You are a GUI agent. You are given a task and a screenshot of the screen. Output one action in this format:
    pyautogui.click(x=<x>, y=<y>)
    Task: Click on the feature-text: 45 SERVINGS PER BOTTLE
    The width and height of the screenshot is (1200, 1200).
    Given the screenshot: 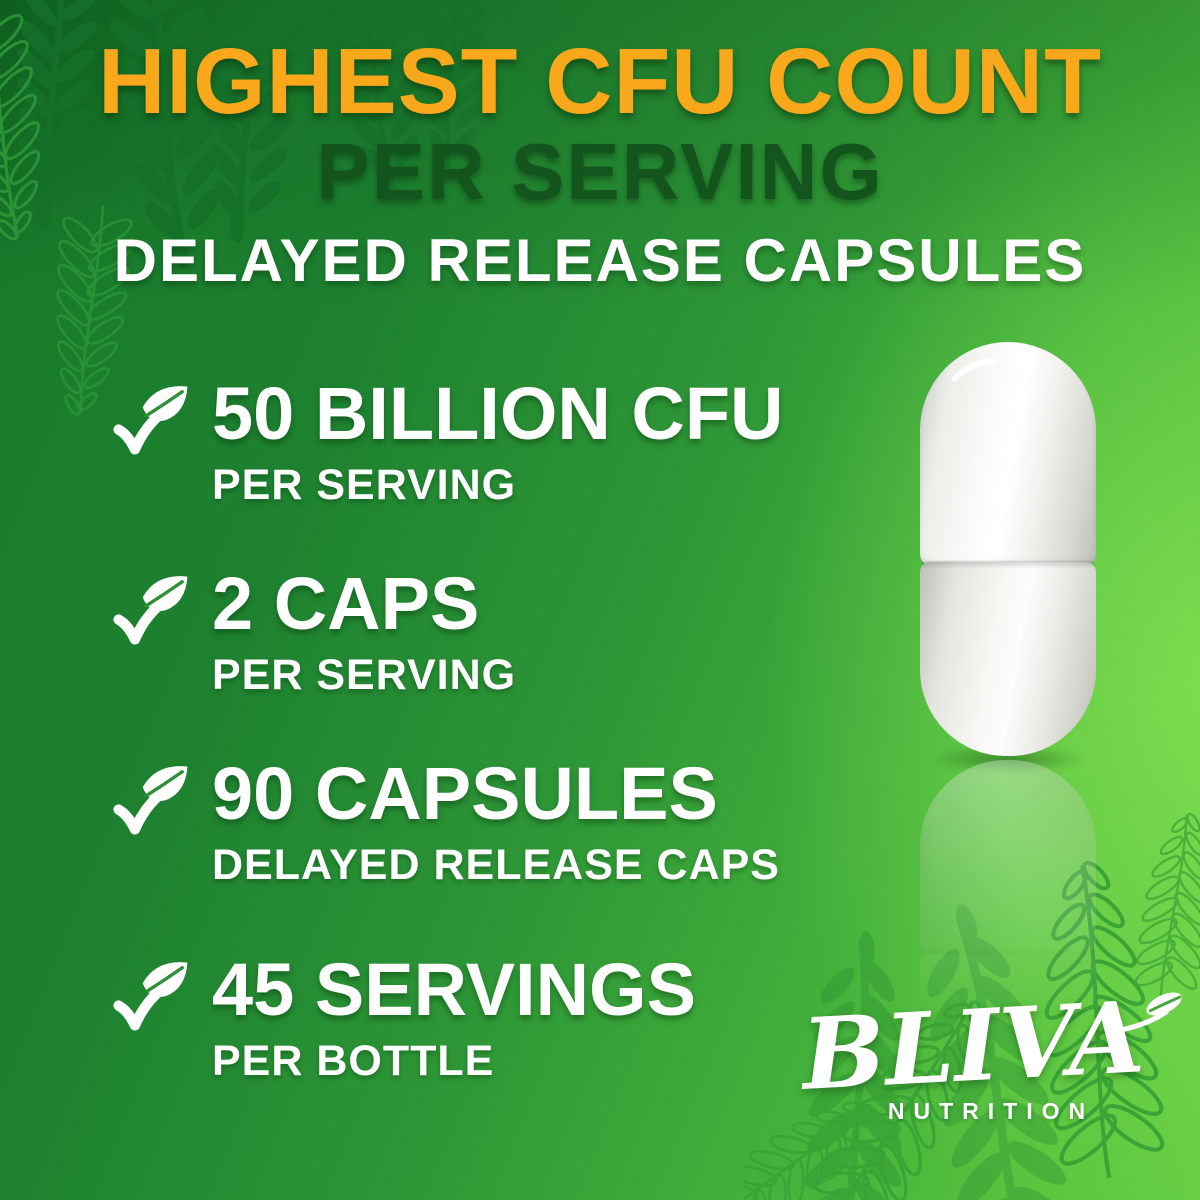 What is the action you would take?
    pyautogui.click(x=454, y=1019)
    